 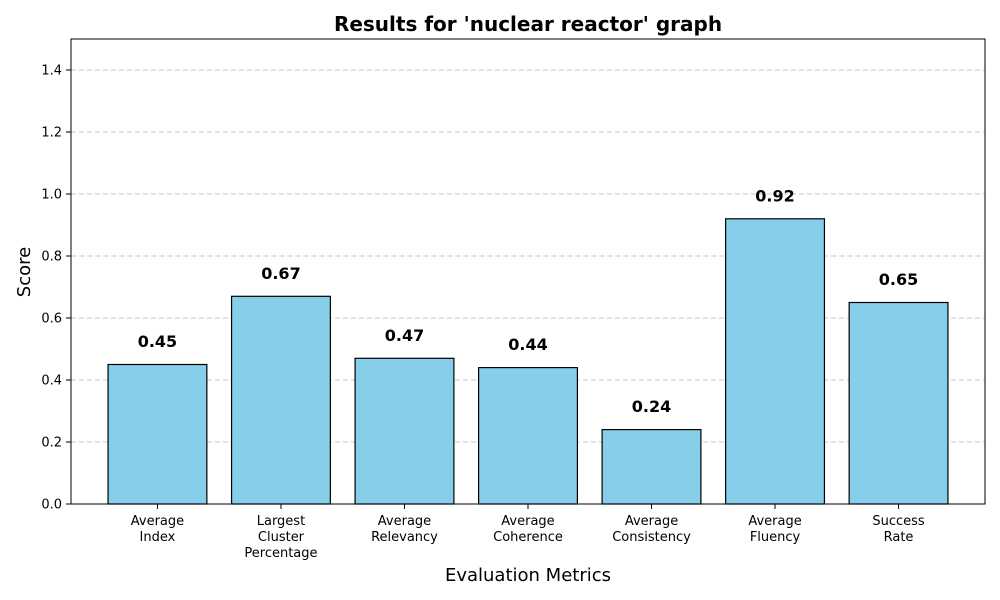 What do you see at coordinates (51, 133) in the screenshot?
I see `y-tick-label: 1.2` at bounding box center [51, 133].